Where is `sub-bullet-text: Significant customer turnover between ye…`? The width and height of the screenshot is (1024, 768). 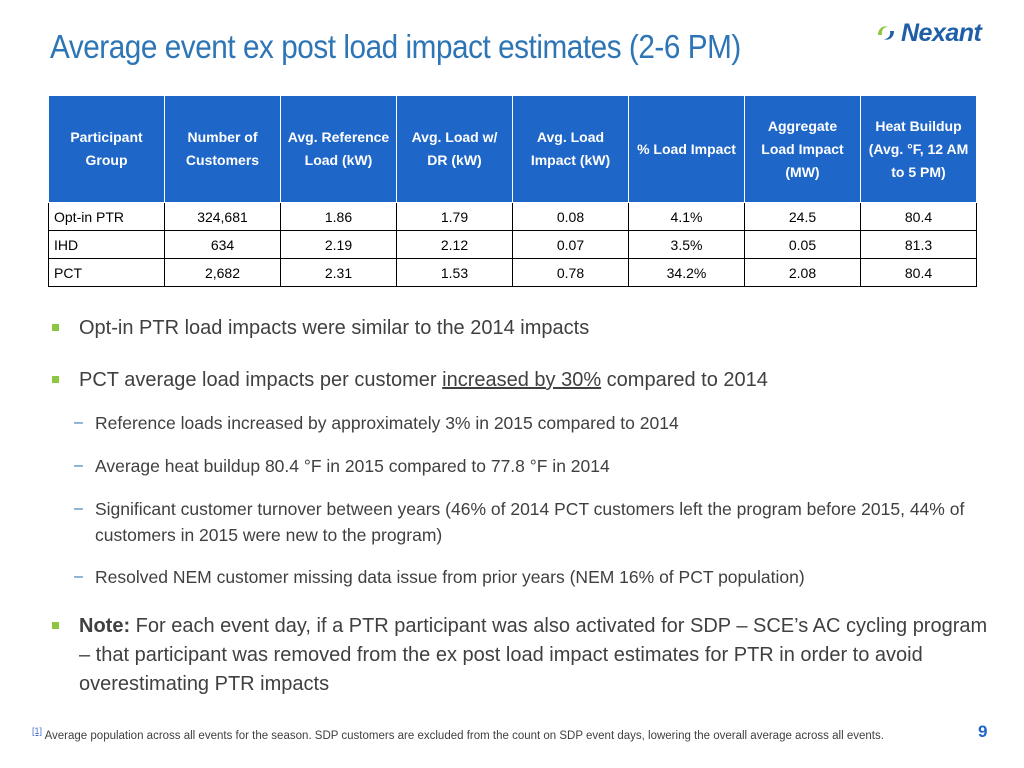
sub-bullet-text: Significant customer turnover between ye… is located at coordinates (530, 522).